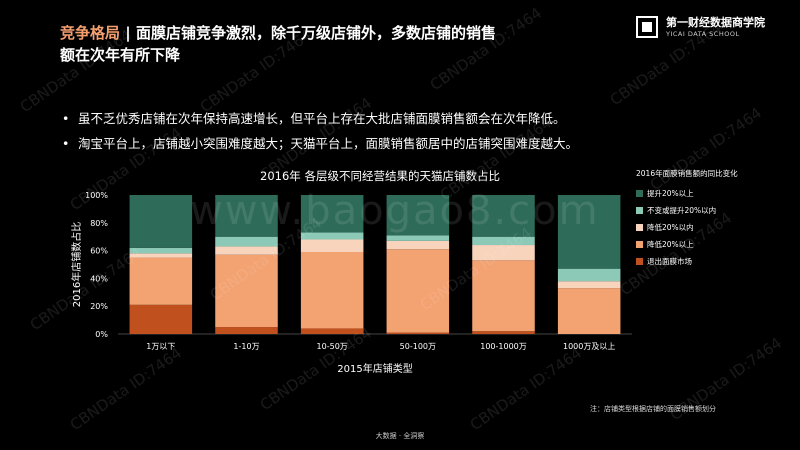 The width and height of the screenshot is (800, 450). Describe the element at coordinates (160, 346) in the screenshot. I see `x-tick-label: 1万以下` at that location.